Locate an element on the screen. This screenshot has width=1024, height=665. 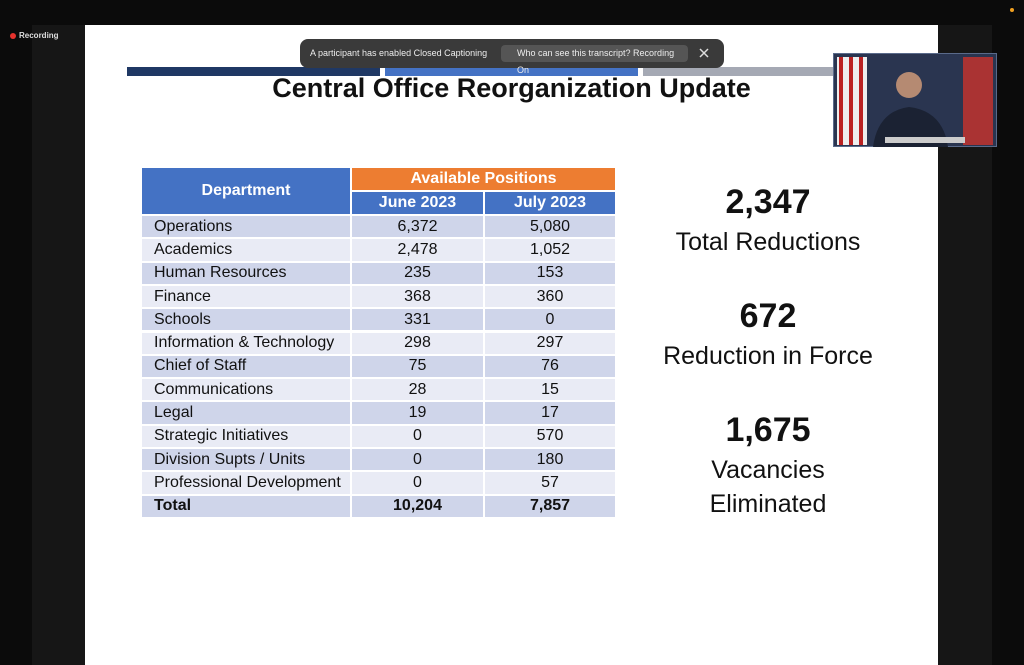
video-tile is located at coordinates (915, 100).